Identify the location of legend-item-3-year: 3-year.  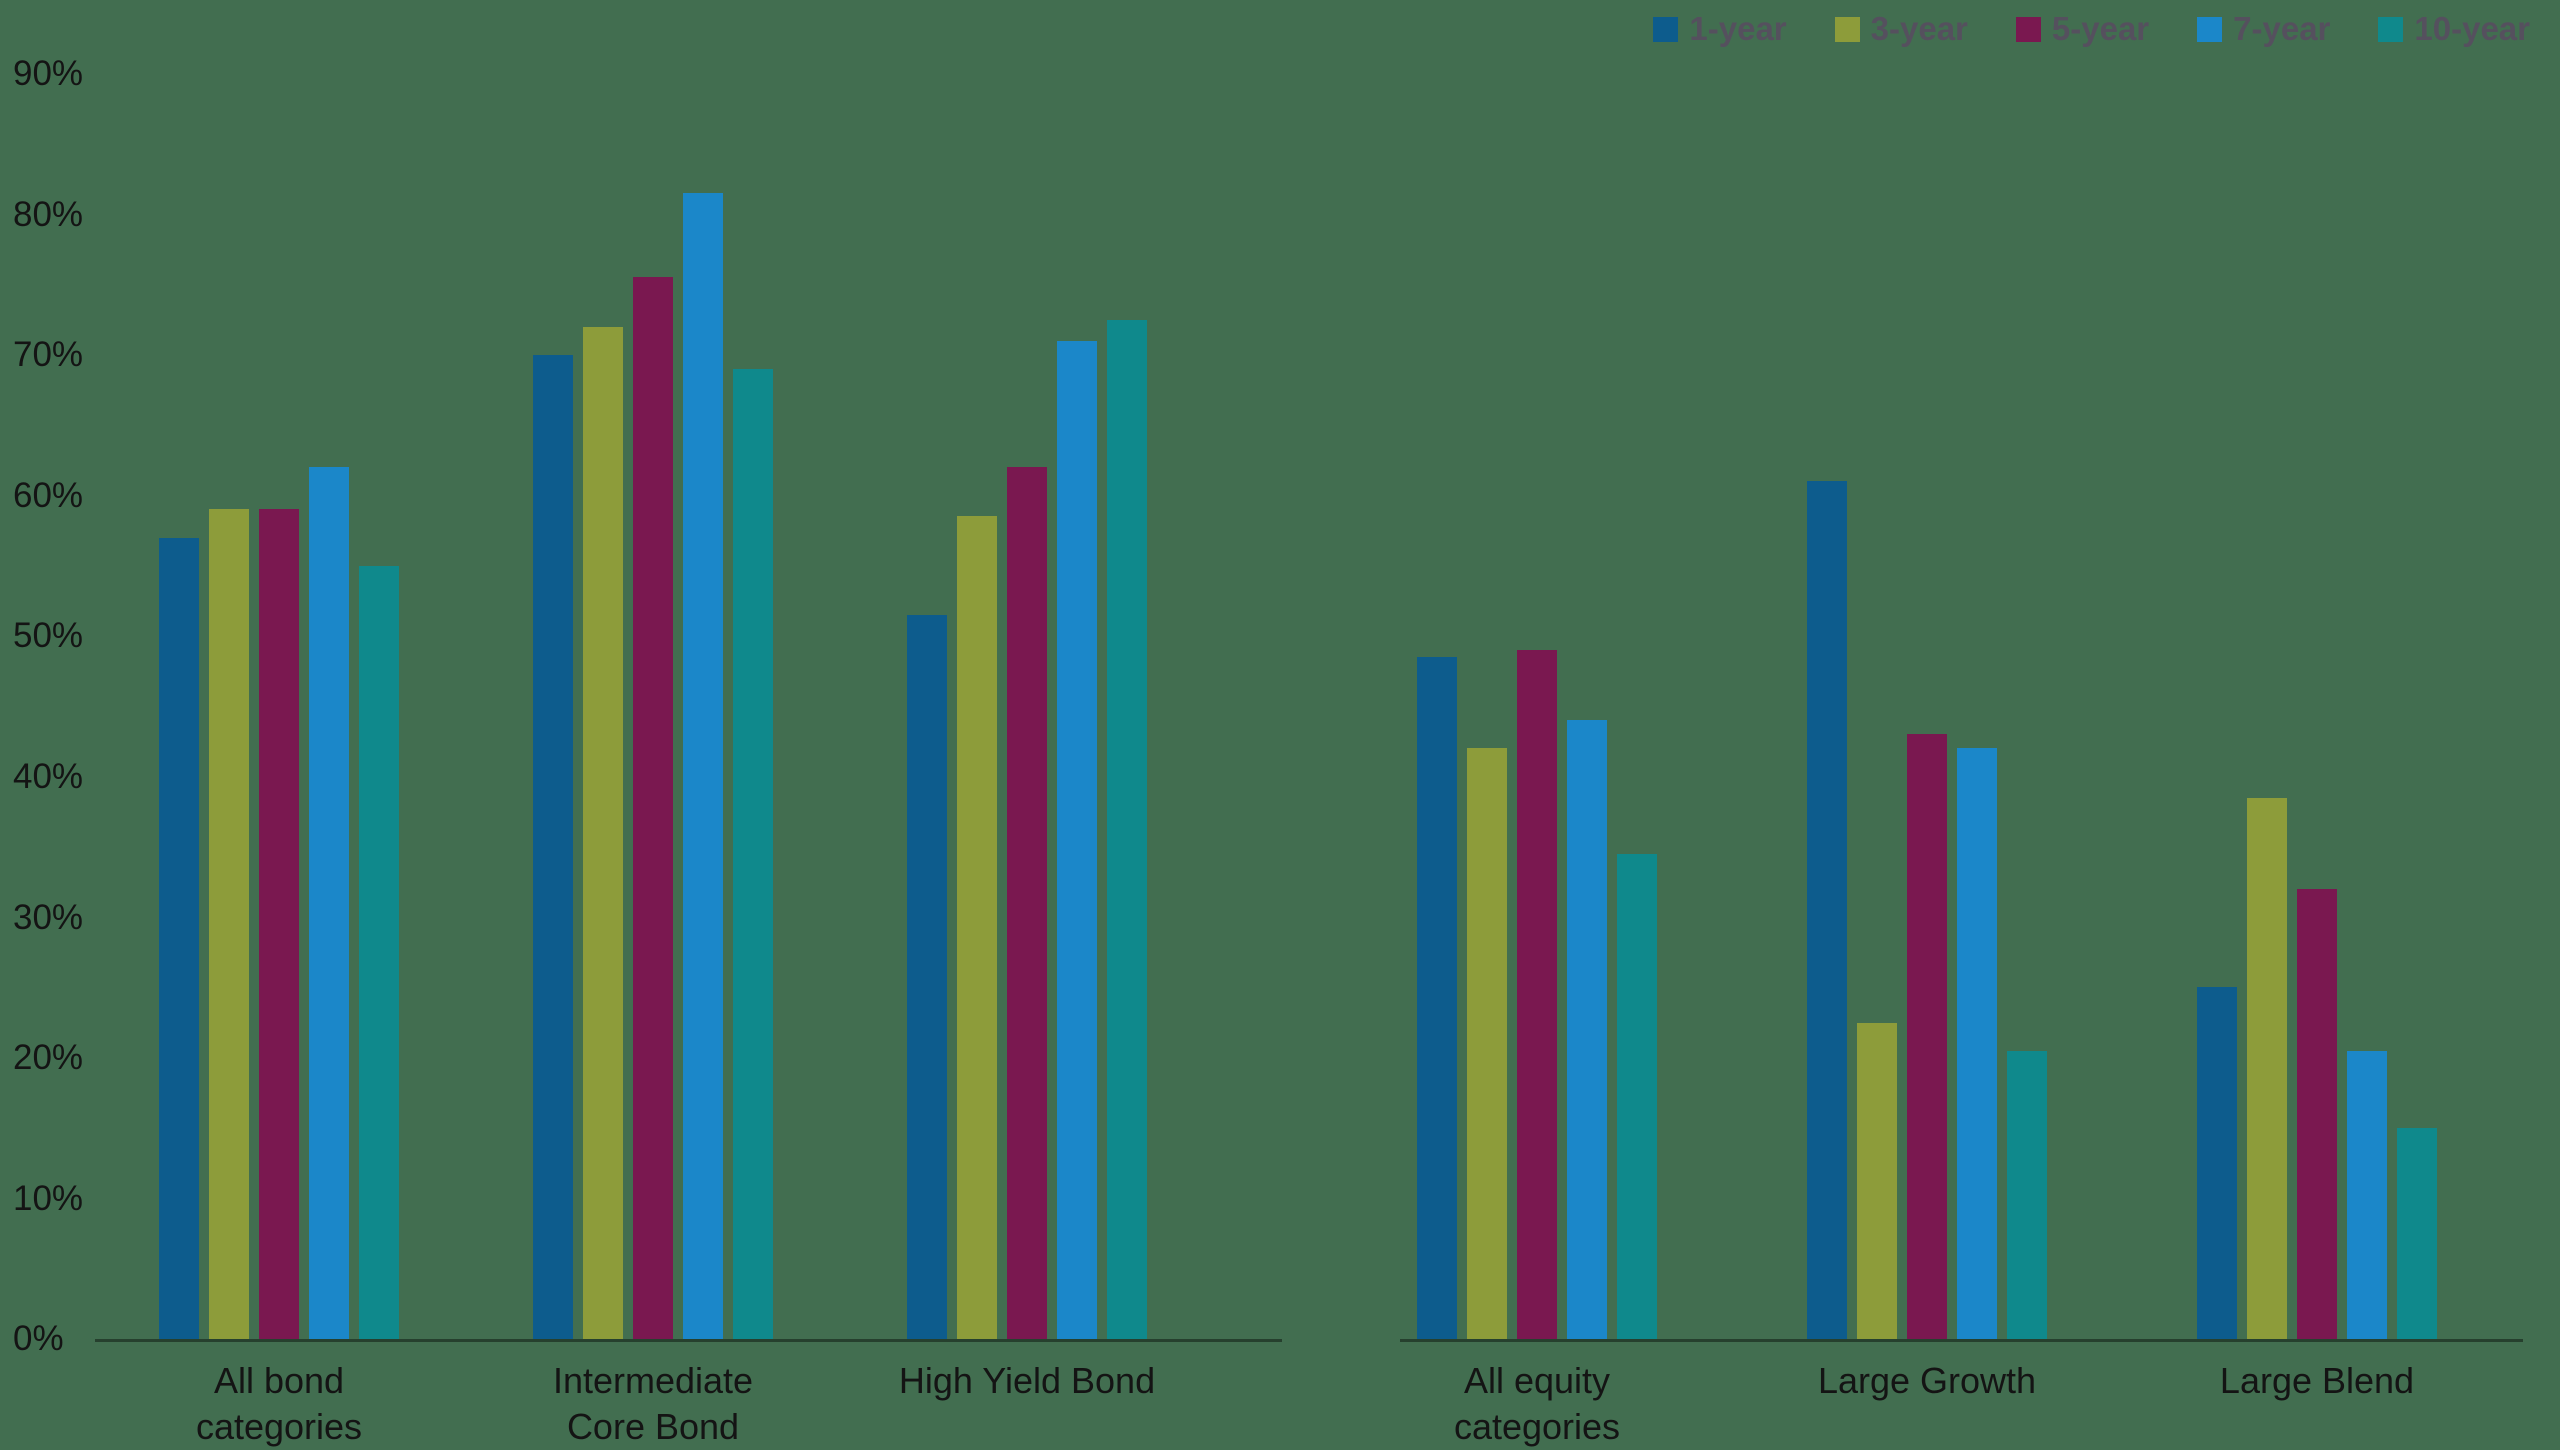
(1901, 29).